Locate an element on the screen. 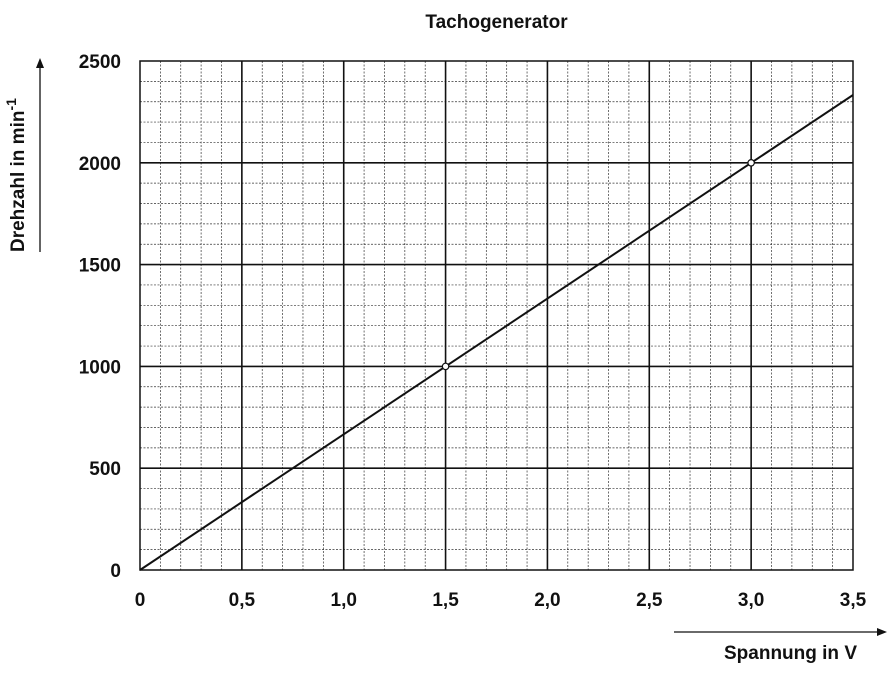 The width and height of the screenshot is (892, 676). x-tick-label: 3,0 is located at coordinates (751, 600).